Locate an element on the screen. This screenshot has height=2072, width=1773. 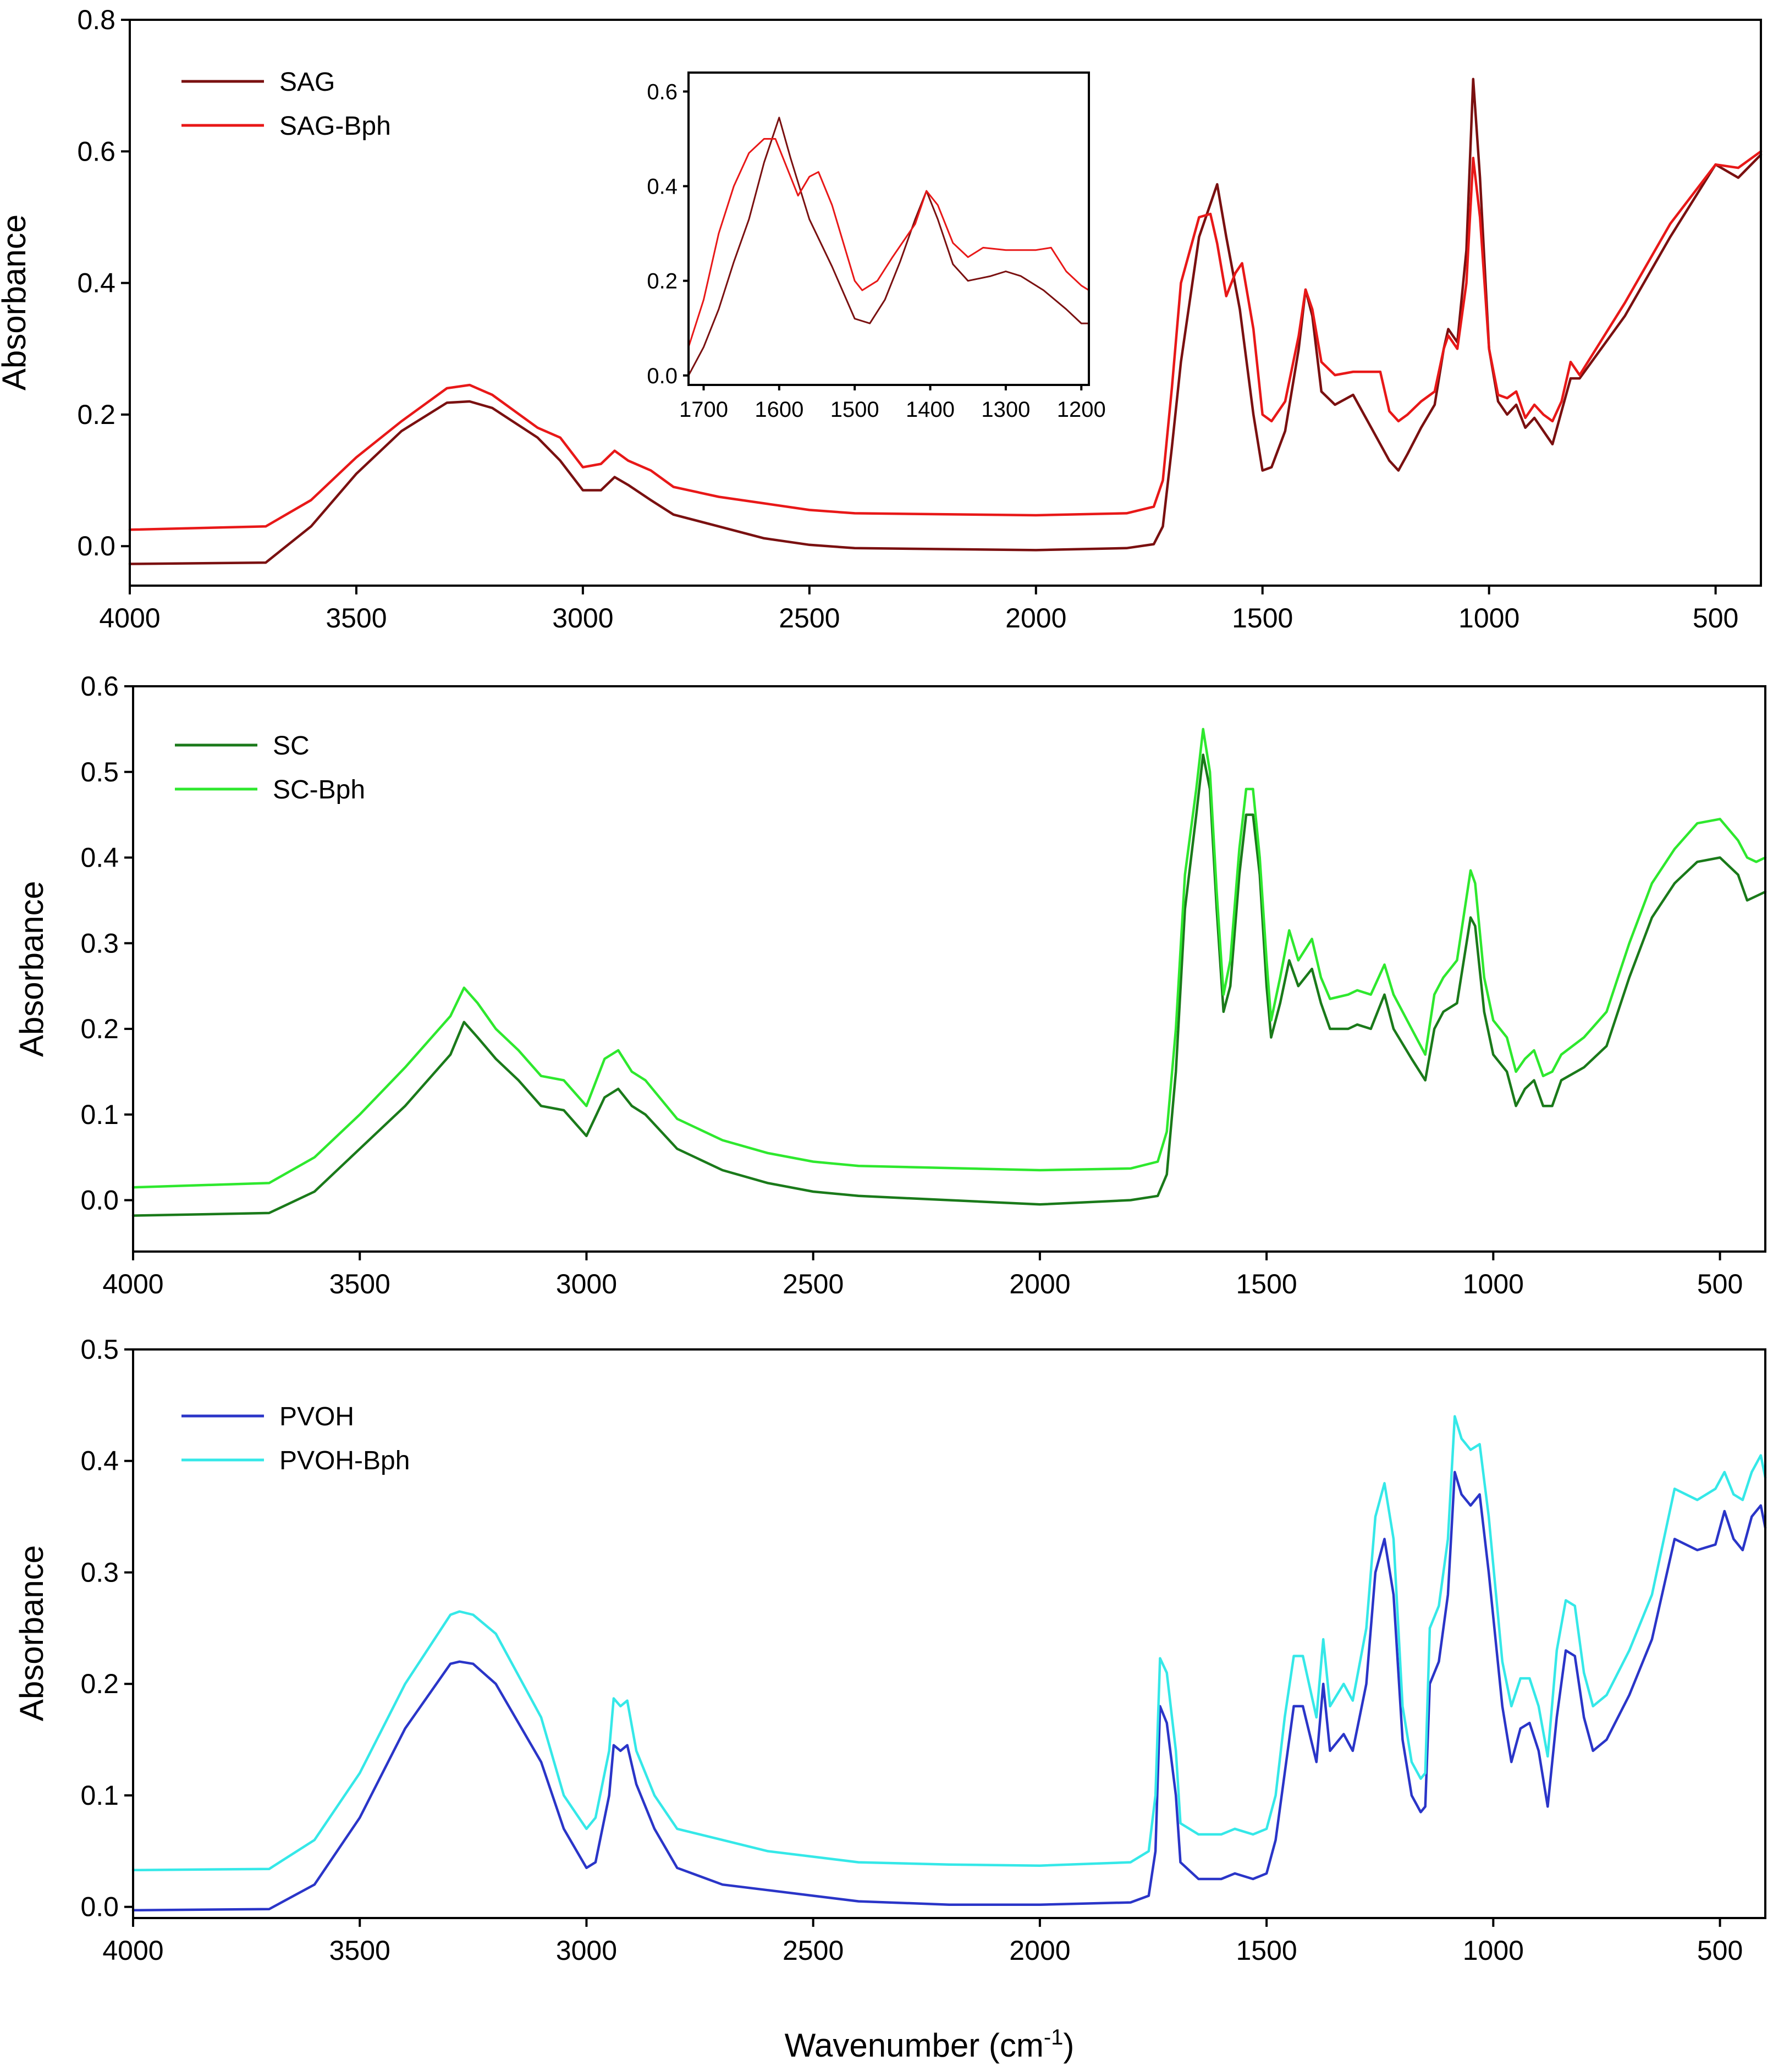
inset-x-tick-label: 1400 is located at coordinates (931, 410).